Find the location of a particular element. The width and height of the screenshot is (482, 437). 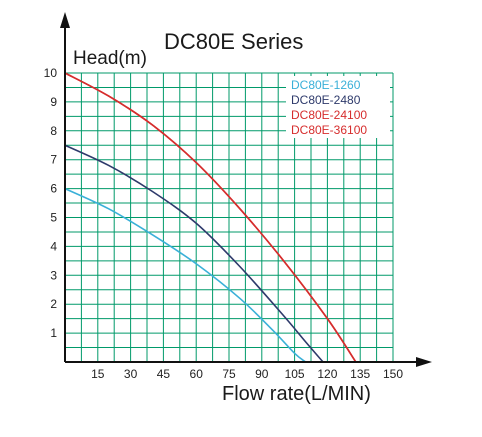

chart-title: DC80E Series is located at coordinates (233, 41).